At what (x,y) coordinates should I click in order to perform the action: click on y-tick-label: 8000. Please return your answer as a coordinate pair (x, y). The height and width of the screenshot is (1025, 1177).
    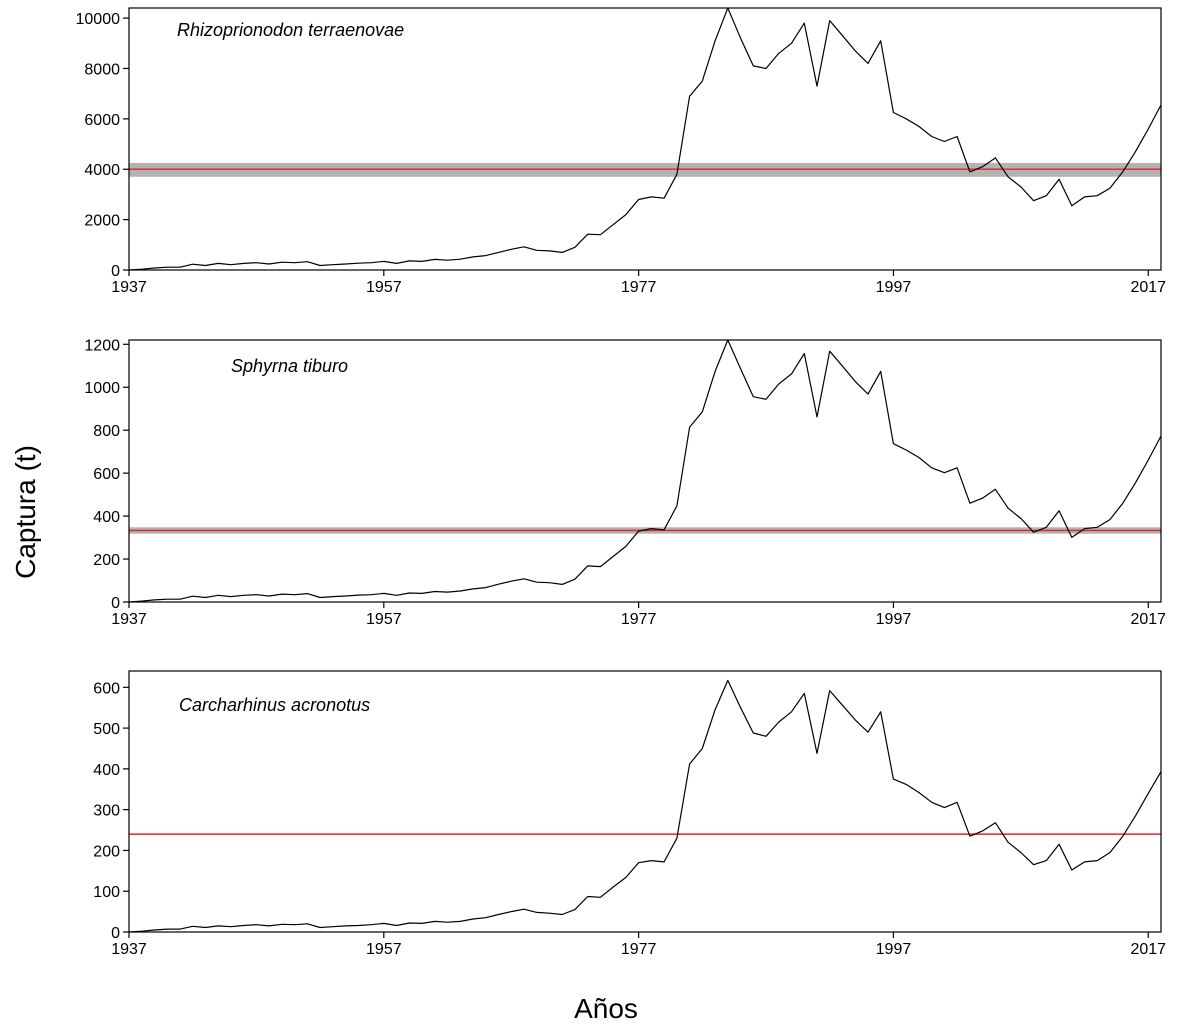
    Looking at the image, I should click on (102, 69).